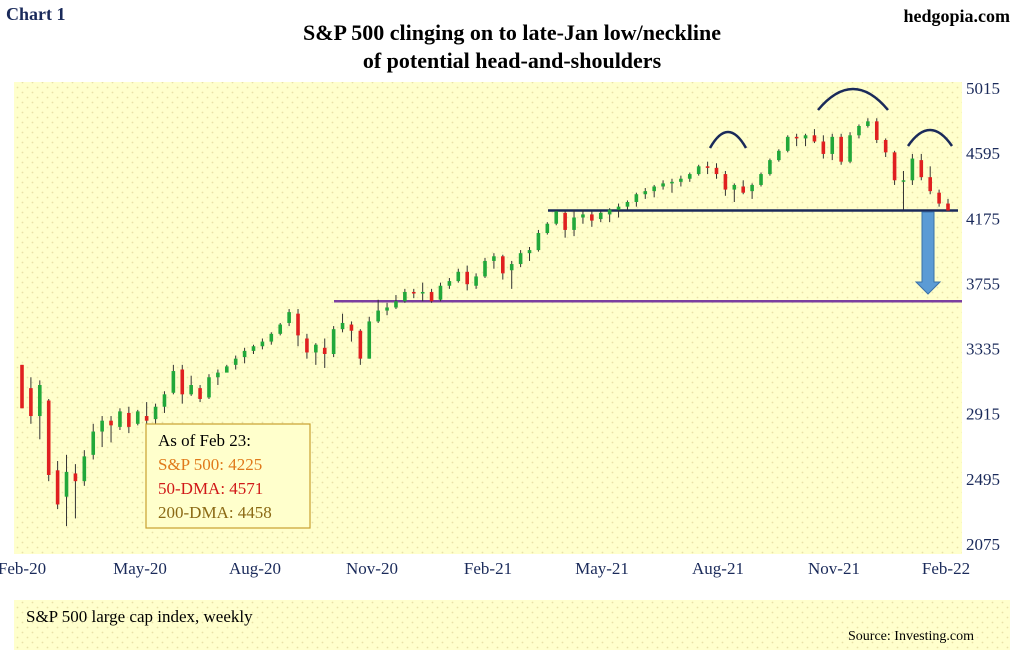 The image size is (1024, 654). Describe the element at coordinates (210, 488) in the screenshot. I see `info-box-50dma: 50-DMA: 4571` at that location.